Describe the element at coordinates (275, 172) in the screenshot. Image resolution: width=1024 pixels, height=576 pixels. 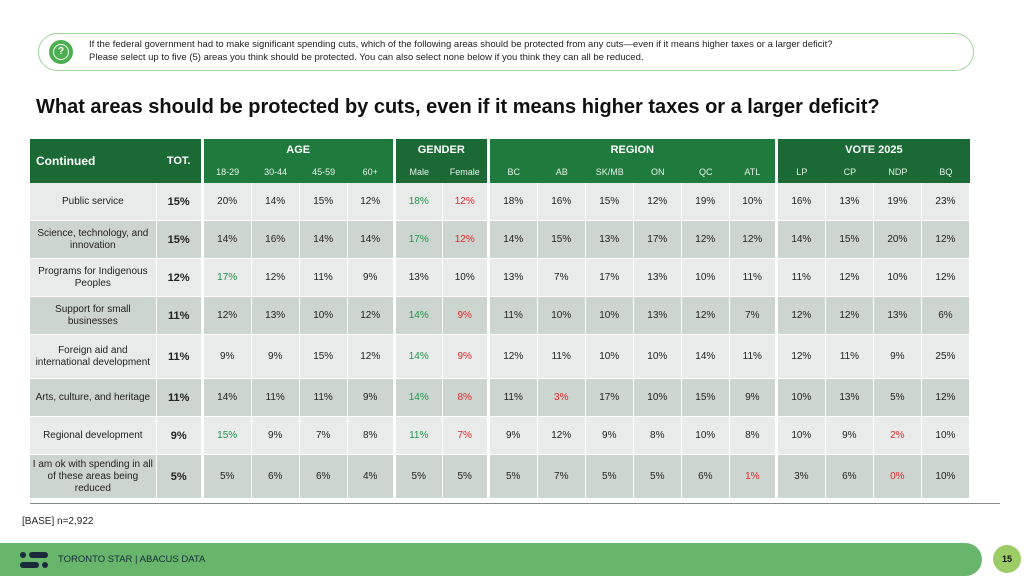
I see `column-header: 30-44` at that location.